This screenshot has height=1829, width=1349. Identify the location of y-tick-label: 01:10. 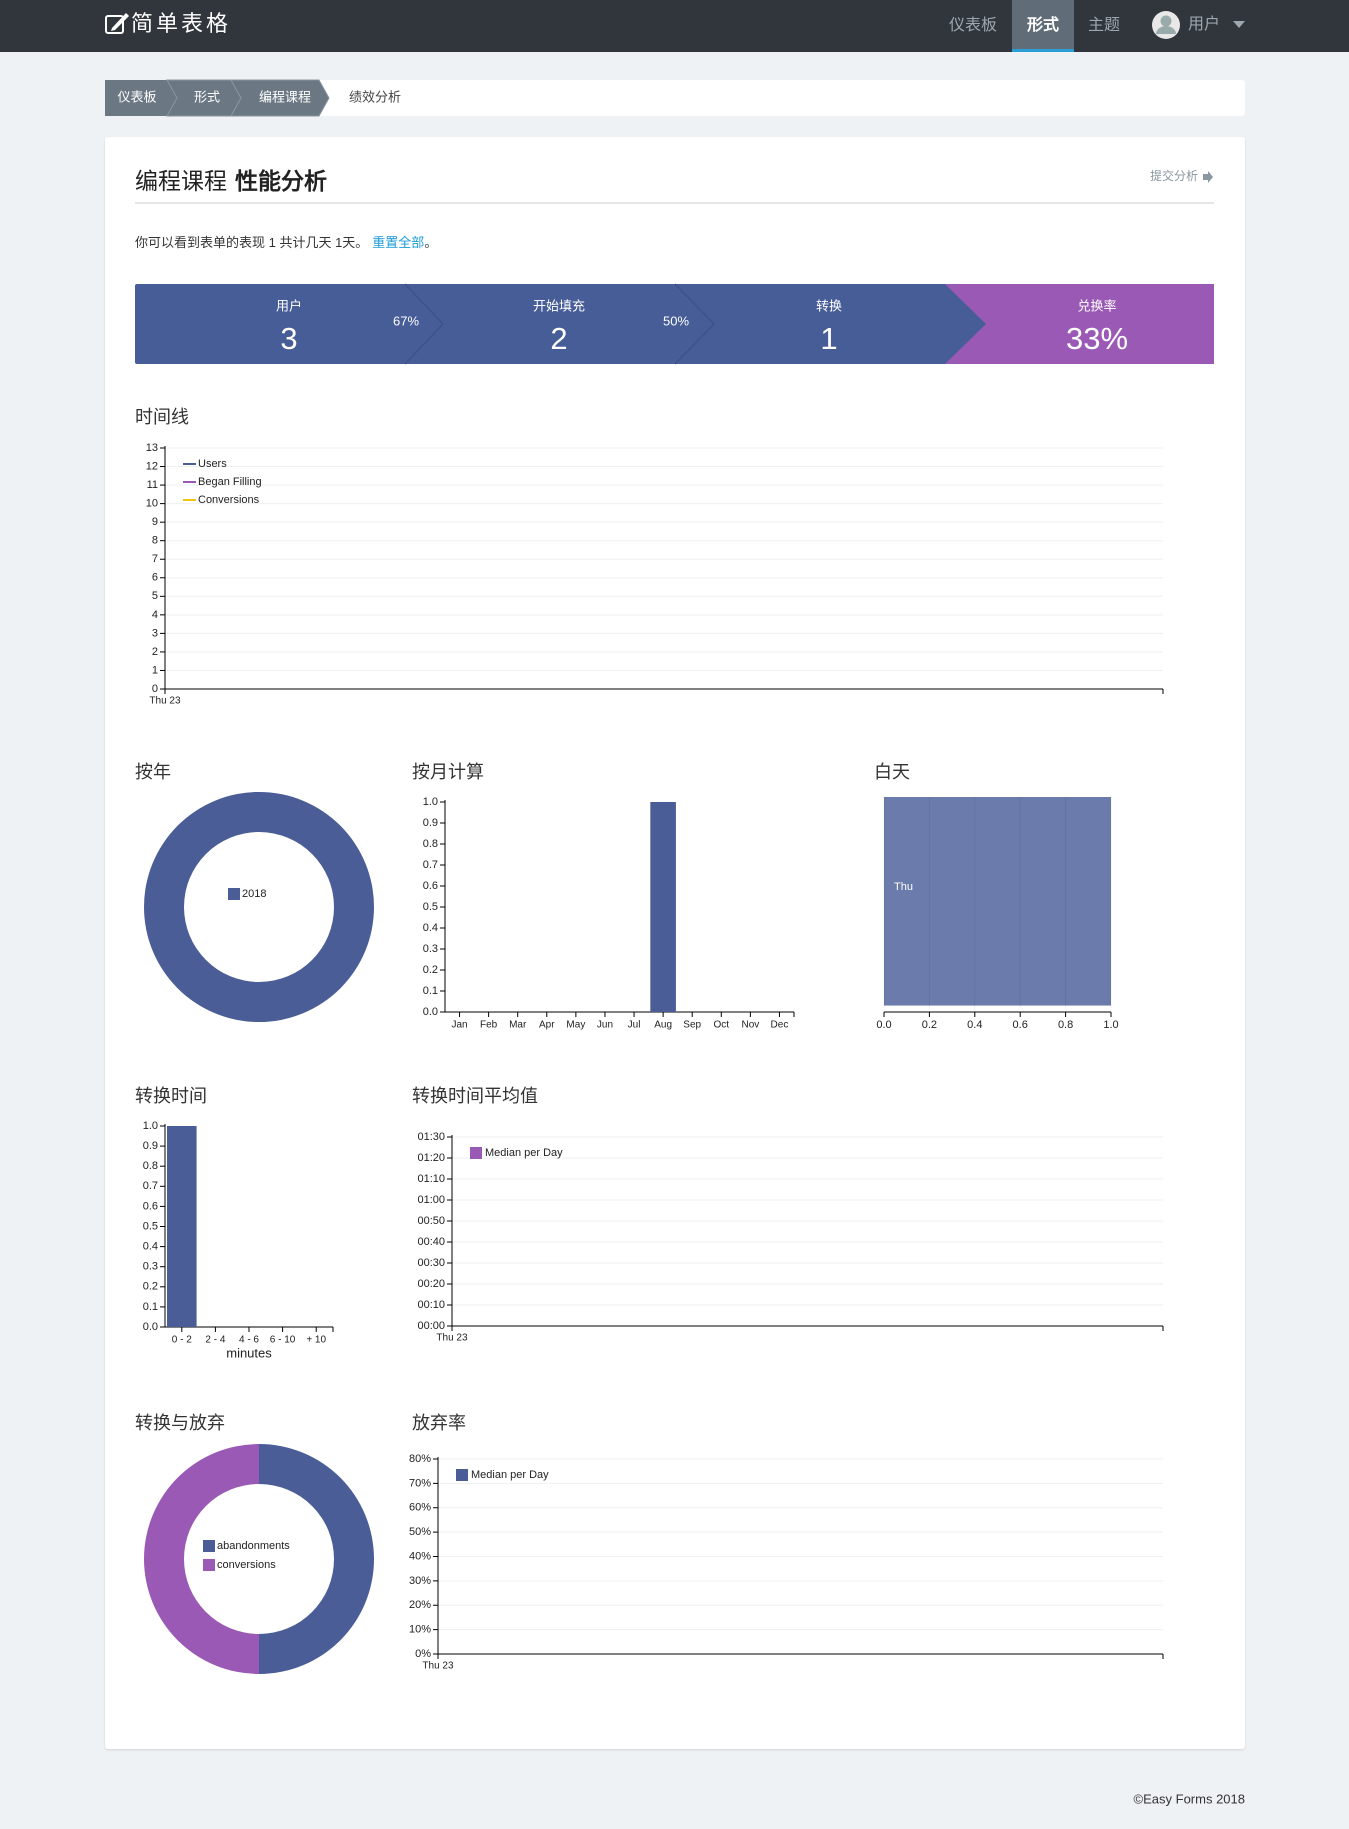
(431, 1179).